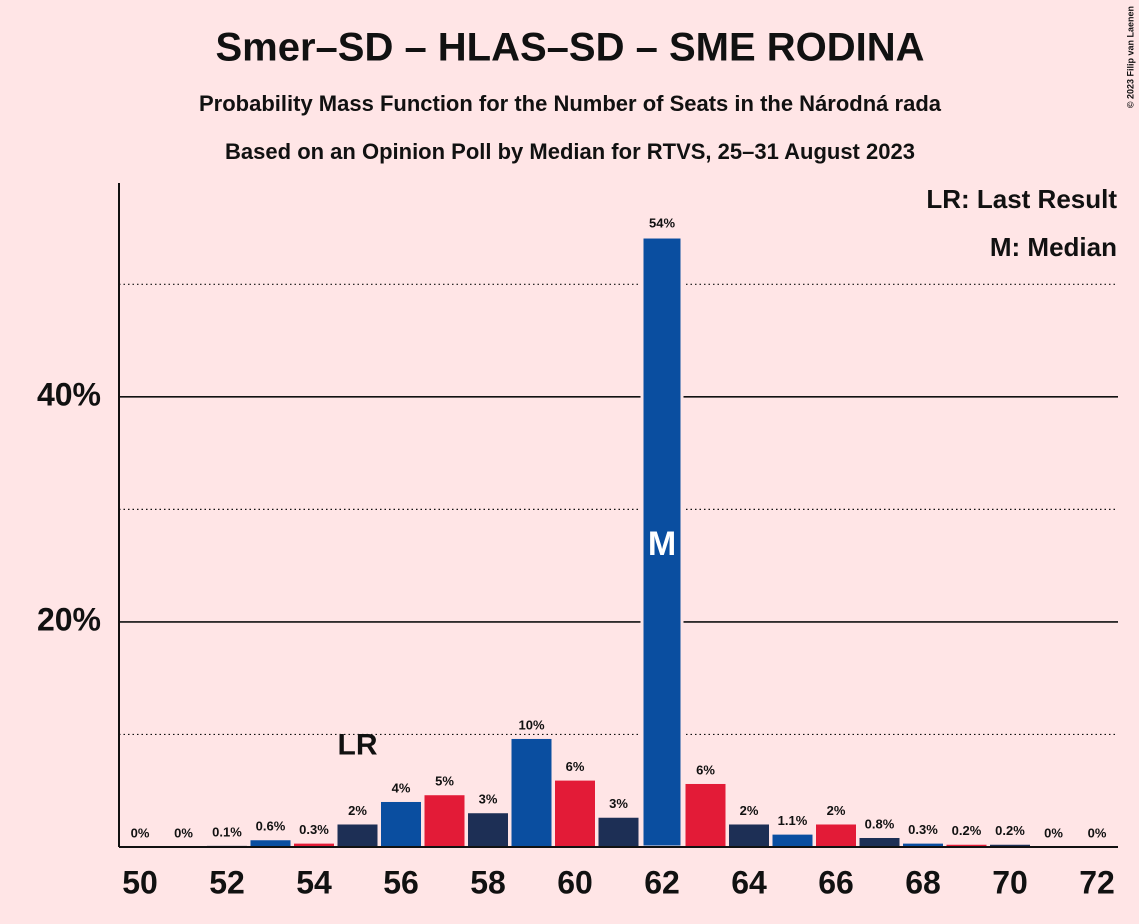 This screenshot has width=1139, height=924. What do you see at coordinates (662, 882) in the screenshot?
I see `x-tick-label: 62` at bounding box center [662, 882].